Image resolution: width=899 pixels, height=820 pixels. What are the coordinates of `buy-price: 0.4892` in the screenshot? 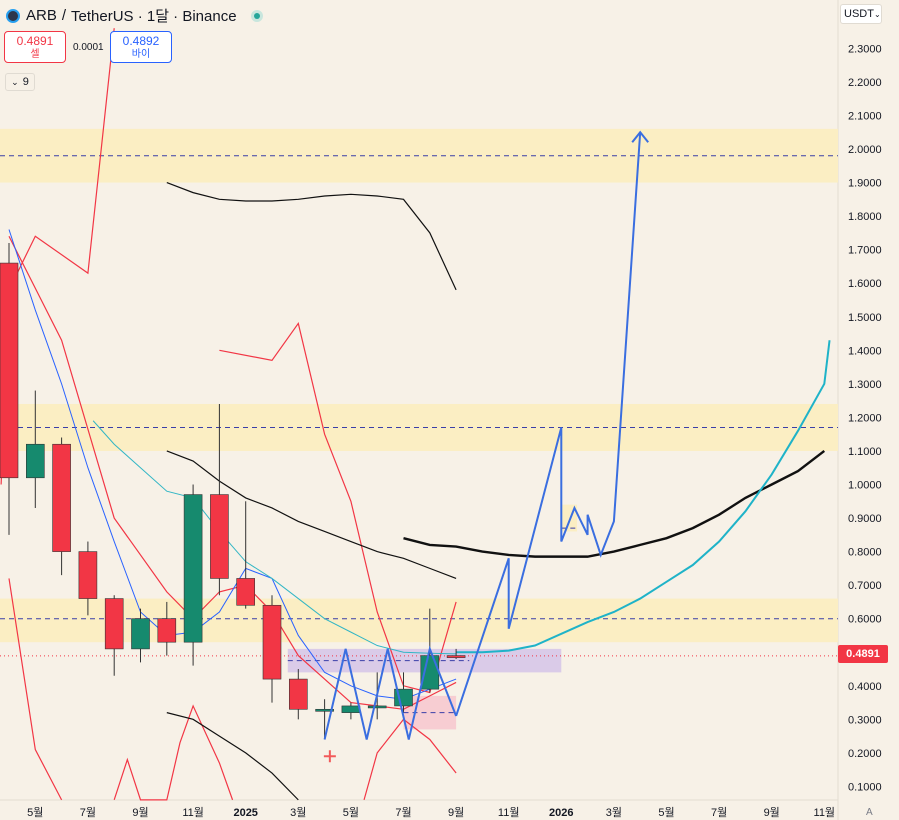 It's located at (141, 41).